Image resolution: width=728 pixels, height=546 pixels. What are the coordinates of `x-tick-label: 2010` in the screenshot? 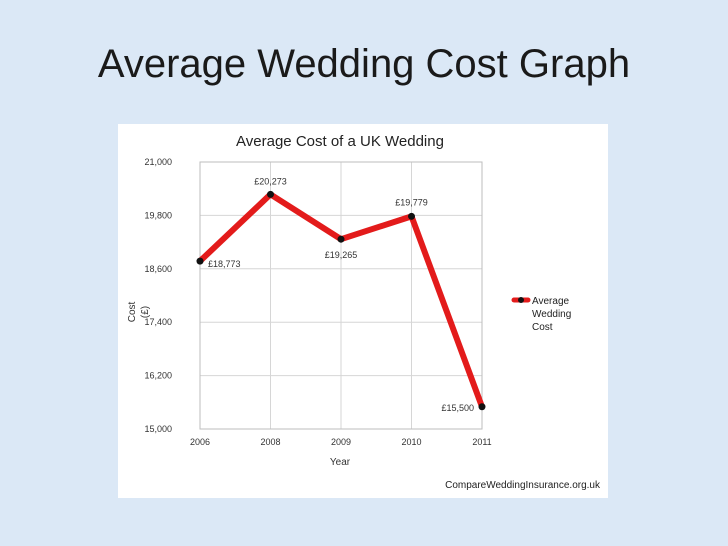 It's located at (411, 442).